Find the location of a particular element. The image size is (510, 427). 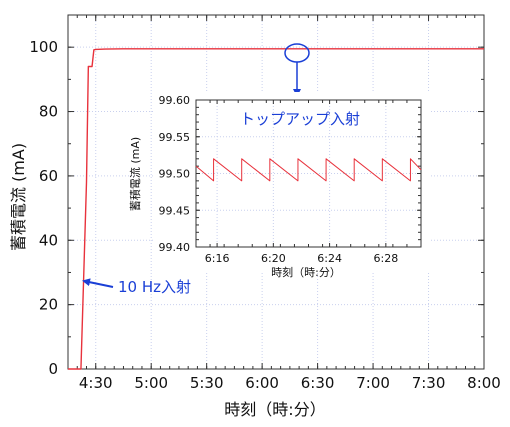

y-tick-label: 0 is located at coordinates (53, 369).